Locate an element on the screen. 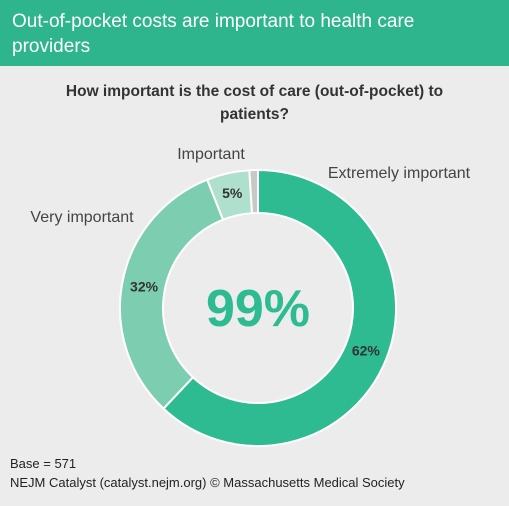 The height and width of the screenshot is (506, 509). slice-category-label: Very important is located at coordinates (82, 217).